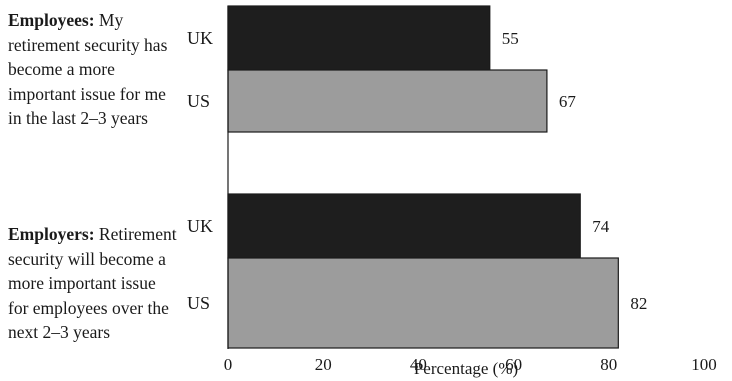  What do you see at coordinates (466, 368) in the screenshot?
I see `x-axis-title: Percentage (%)` at bounding box center [466, 368].